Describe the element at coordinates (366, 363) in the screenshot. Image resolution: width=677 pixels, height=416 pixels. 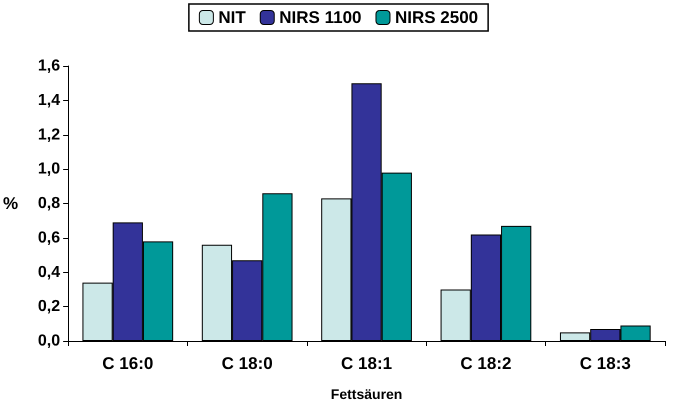
I see `x-tick-label: C 18:1` at that location.